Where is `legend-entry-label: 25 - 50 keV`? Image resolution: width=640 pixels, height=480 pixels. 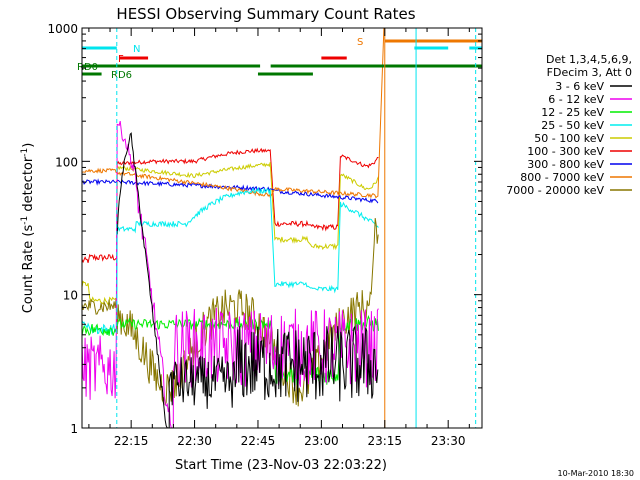
legend-entry-label: 25 - 50 keV is located at coordinates (572, 125).